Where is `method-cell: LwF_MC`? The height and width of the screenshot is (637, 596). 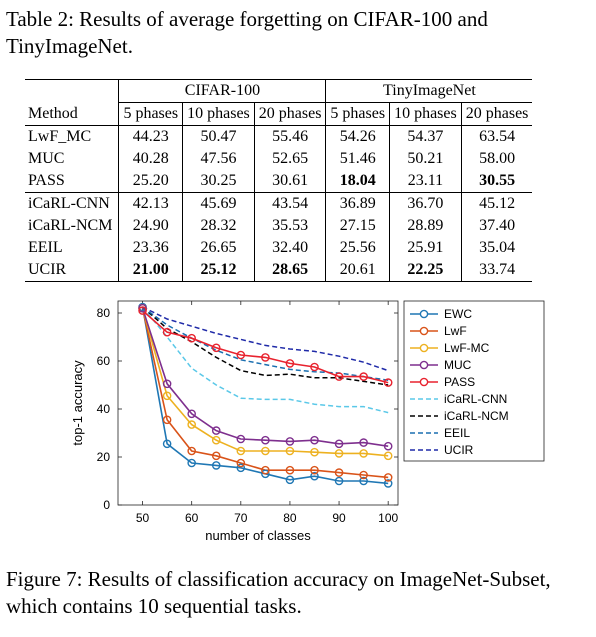
method-cell: LwF_MC is located at coordinates (72, 136).